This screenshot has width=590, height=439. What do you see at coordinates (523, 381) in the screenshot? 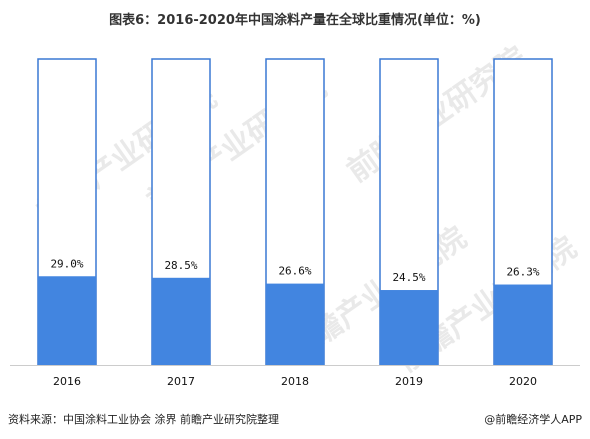
I see `x-tick-label-2020: 2020` at bounding box center [523, 381].